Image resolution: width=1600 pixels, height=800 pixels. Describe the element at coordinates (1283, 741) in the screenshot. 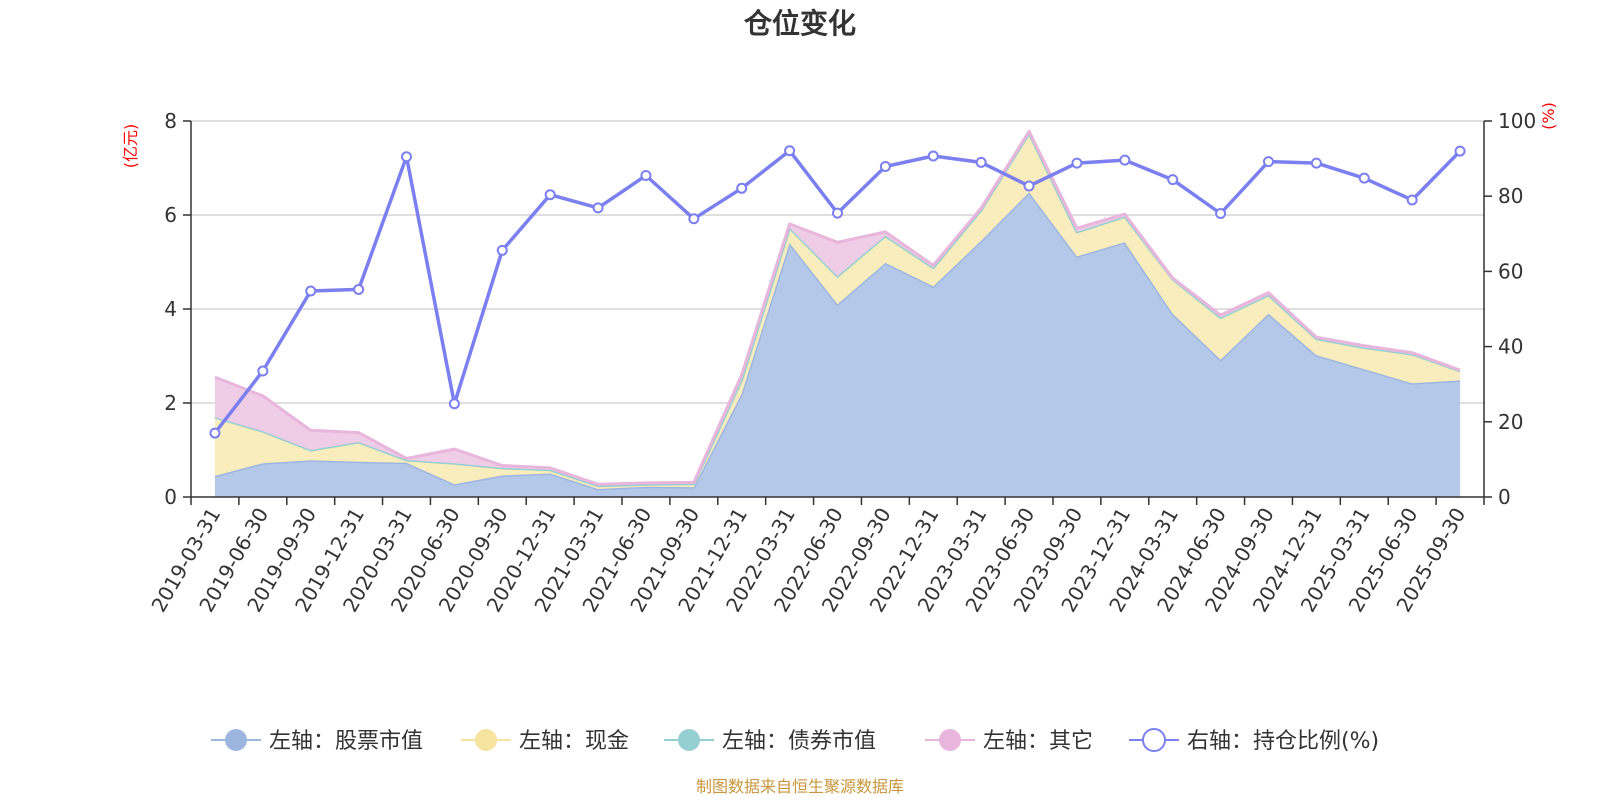

I see `legend-label-4: 右轴：持仓比例(%)` at that location.